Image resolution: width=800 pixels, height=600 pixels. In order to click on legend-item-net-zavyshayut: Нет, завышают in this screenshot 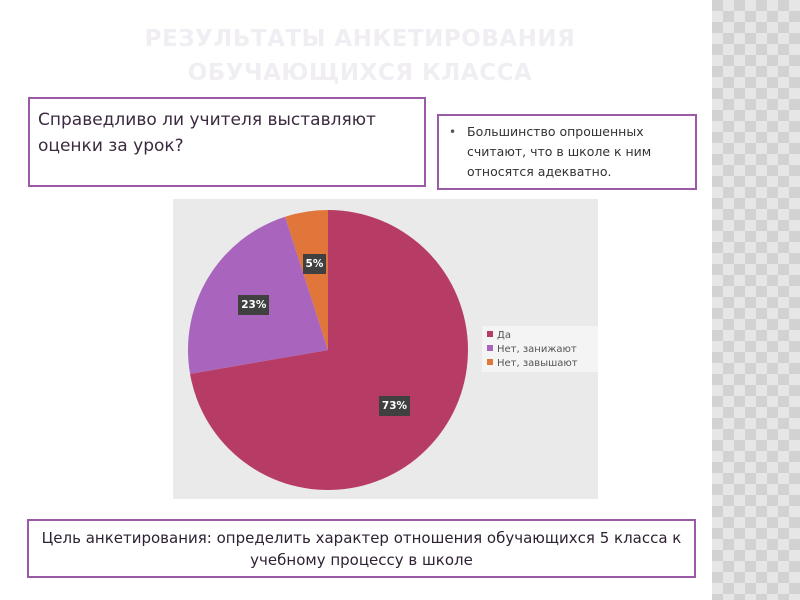, I will do `click(532, 364)`.